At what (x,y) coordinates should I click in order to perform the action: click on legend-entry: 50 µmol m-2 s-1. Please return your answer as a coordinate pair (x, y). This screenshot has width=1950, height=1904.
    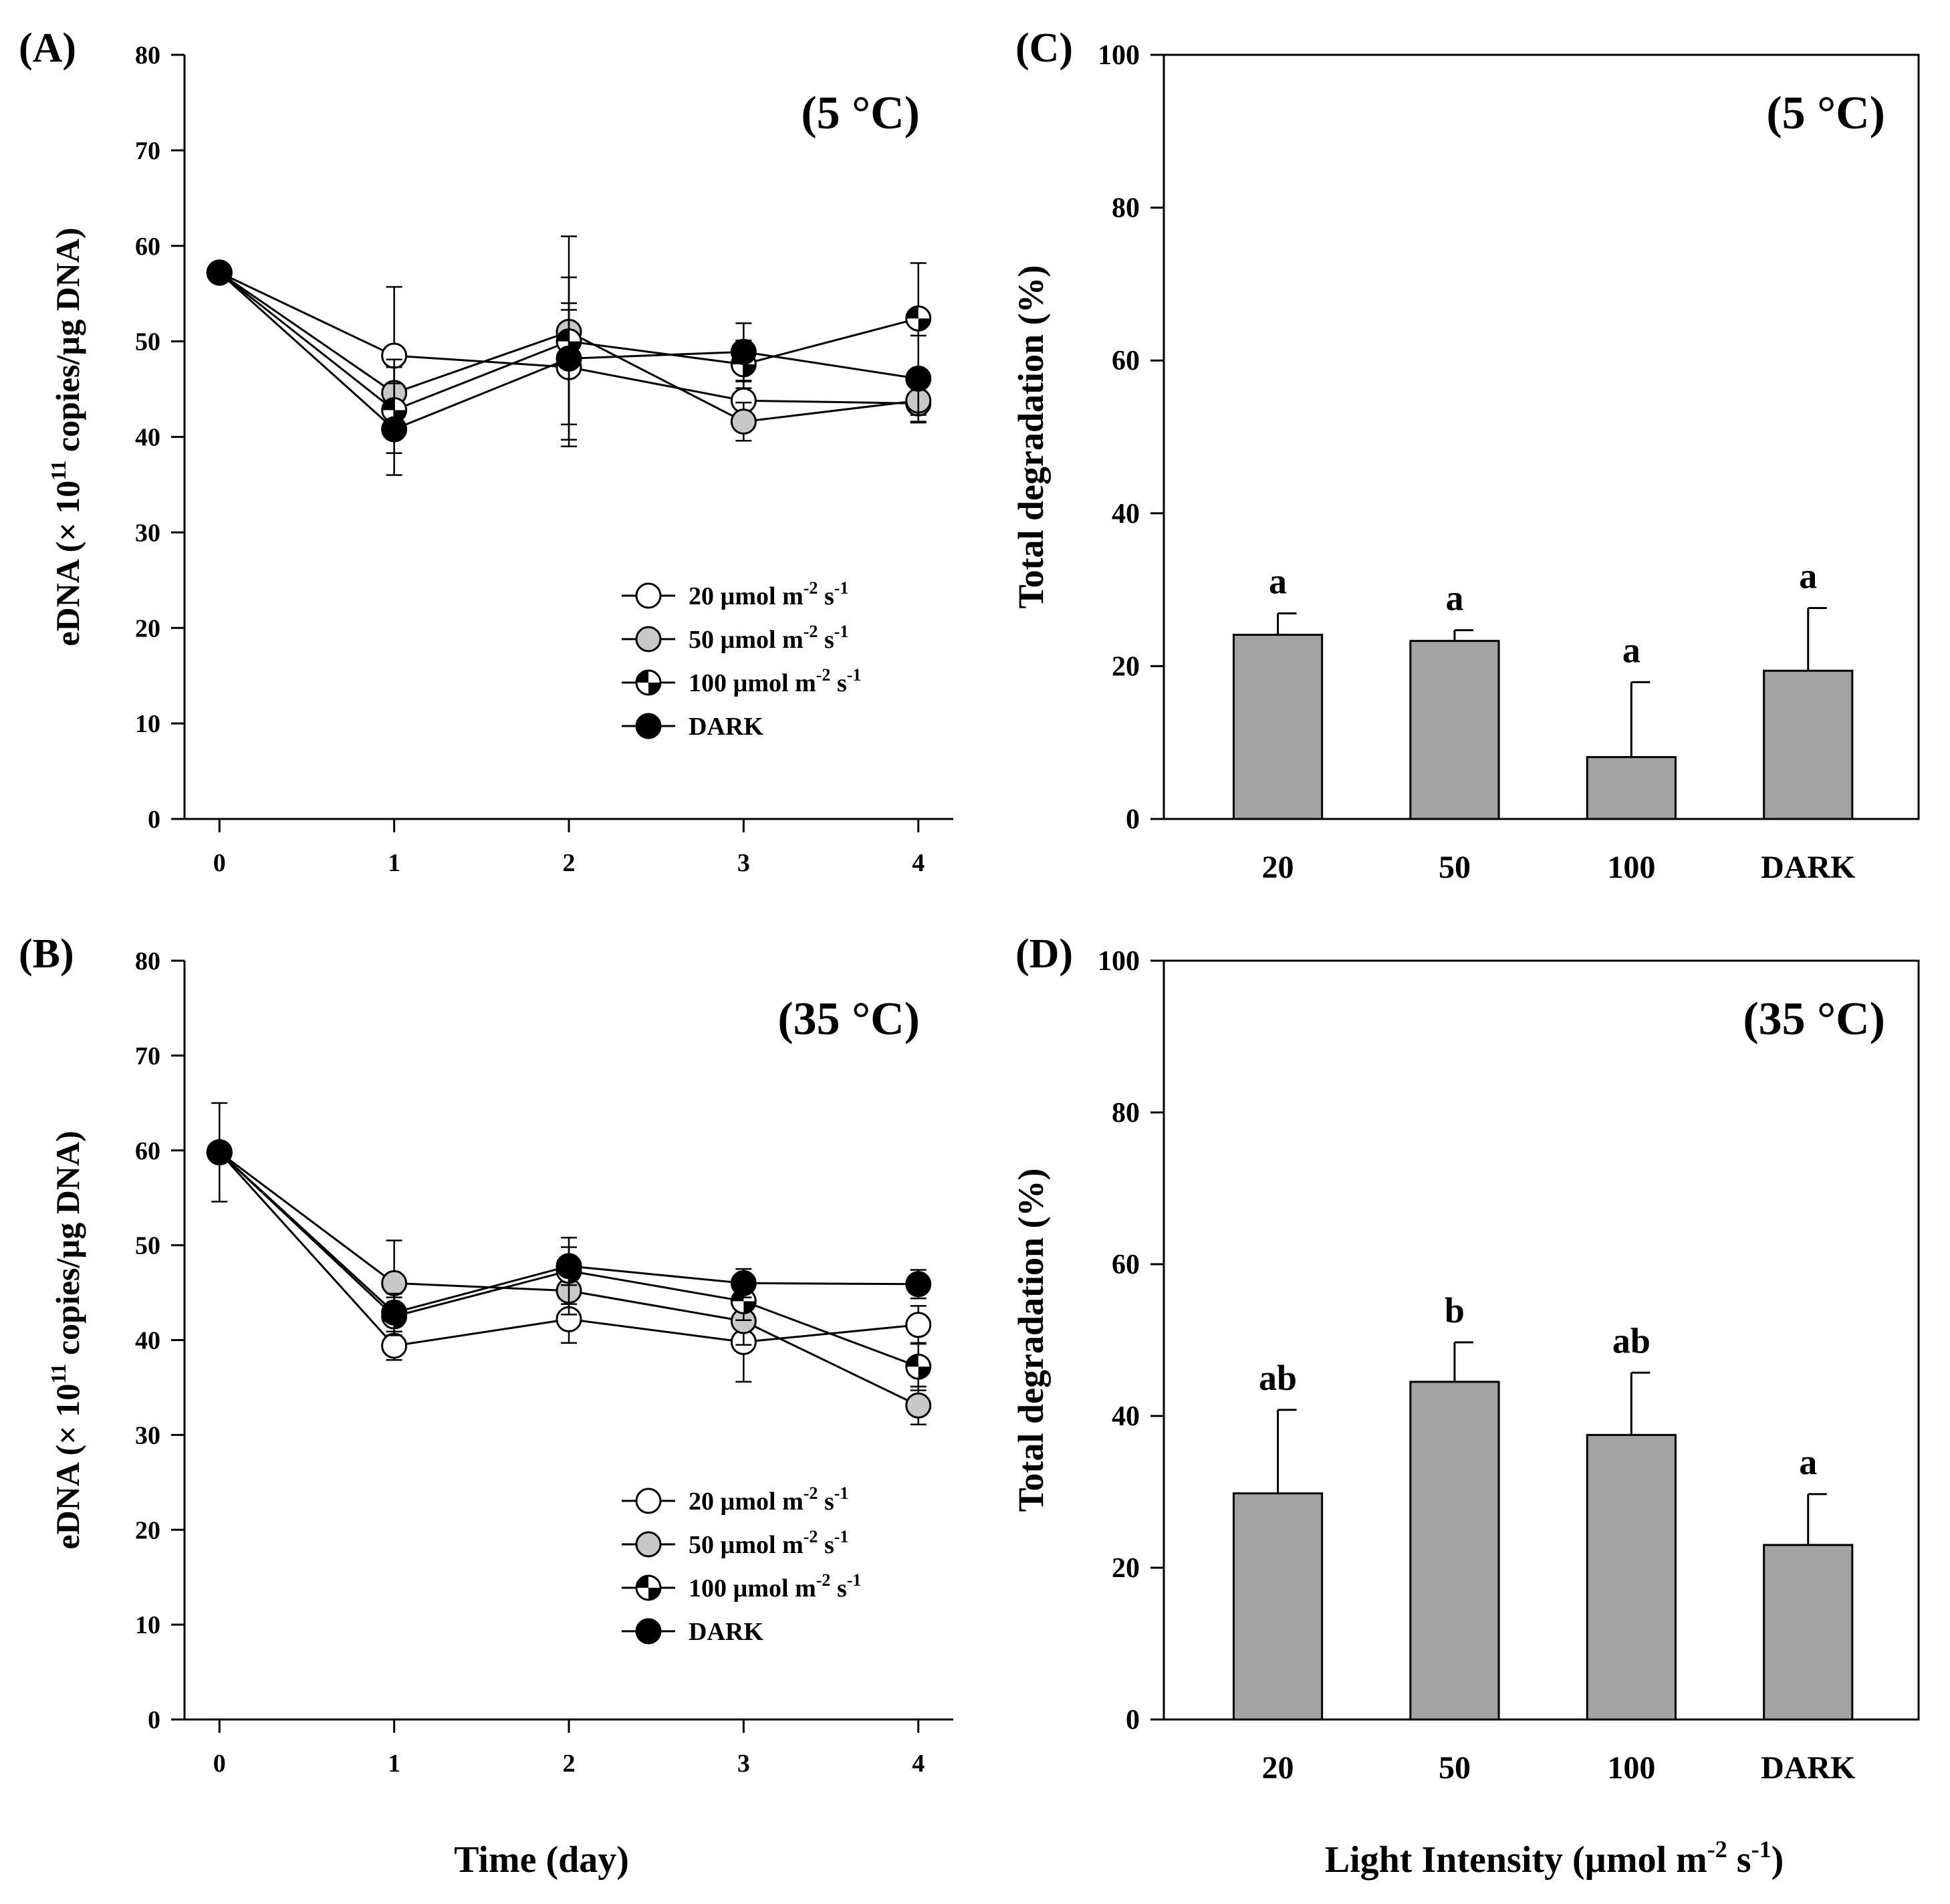
    Looking at the image, I should click on (735, 638).